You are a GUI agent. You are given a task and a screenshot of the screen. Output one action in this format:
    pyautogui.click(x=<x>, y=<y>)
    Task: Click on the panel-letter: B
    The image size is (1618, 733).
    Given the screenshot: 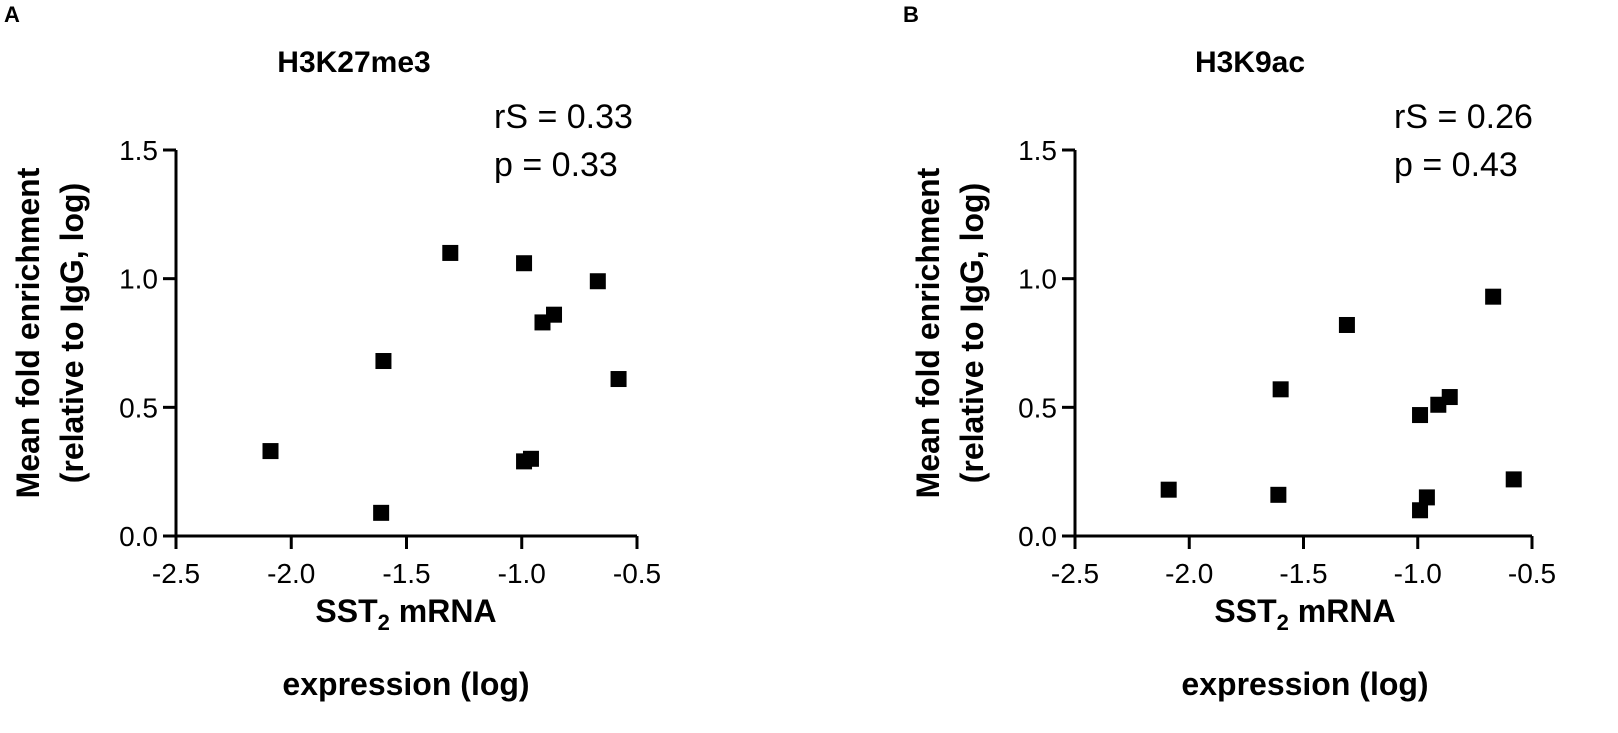 What is the action you would take?
    pyautogui.click(x=911, y=14)
    